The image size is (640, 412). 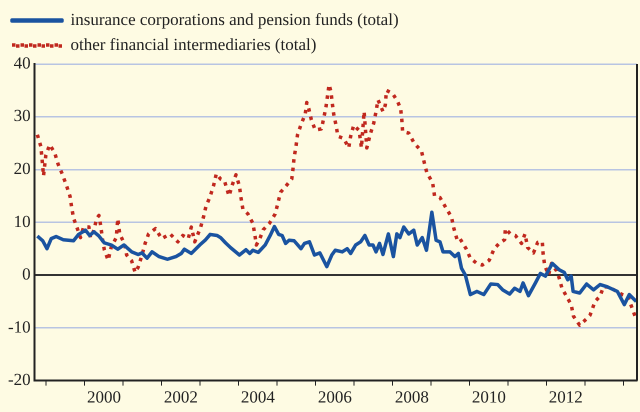 I want to click on x-tick-label: 2010, so click(x=489, y=396).